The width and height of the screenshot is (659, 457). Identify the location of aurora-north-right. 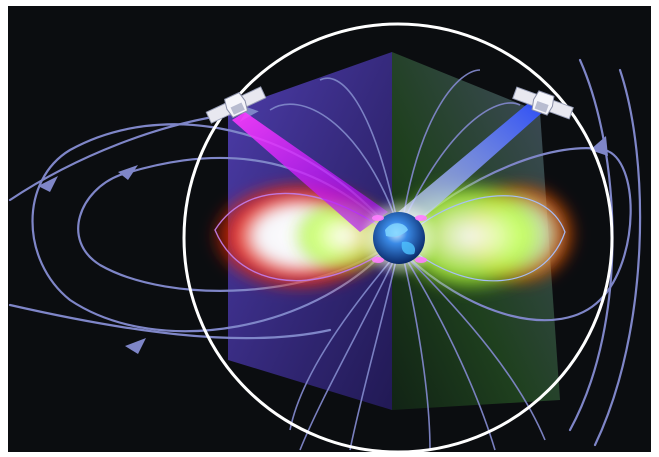
(421, 218).